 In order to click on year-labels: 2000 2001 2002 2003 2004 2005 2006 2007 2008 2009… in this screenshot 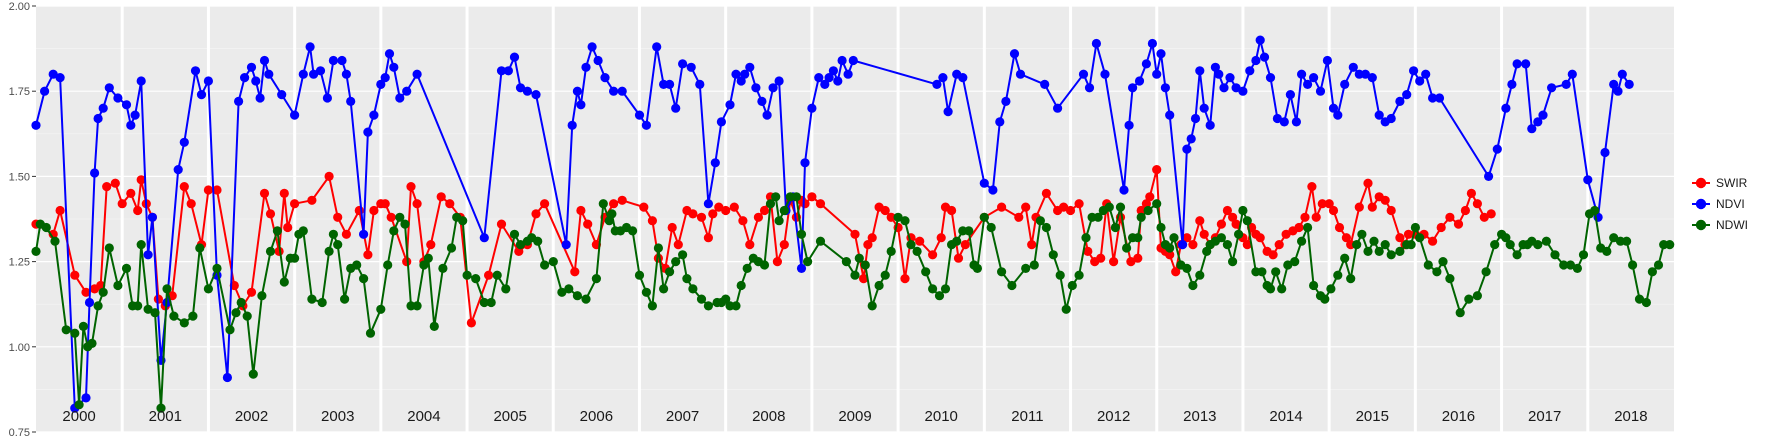, I will do `click(854, 416)`.